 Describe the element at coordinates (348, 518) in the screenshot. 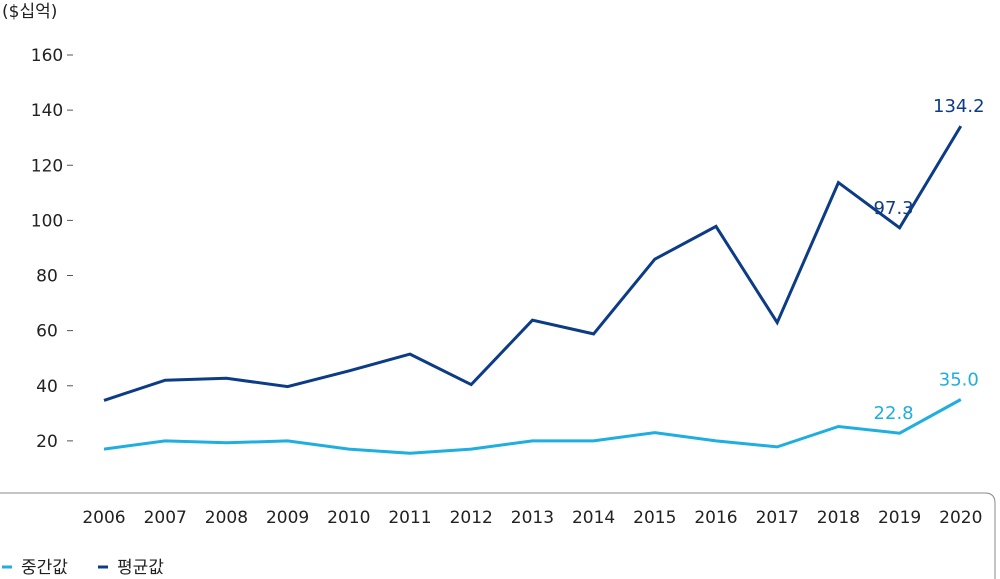

I see `x-tick-label: 2010` at that location.